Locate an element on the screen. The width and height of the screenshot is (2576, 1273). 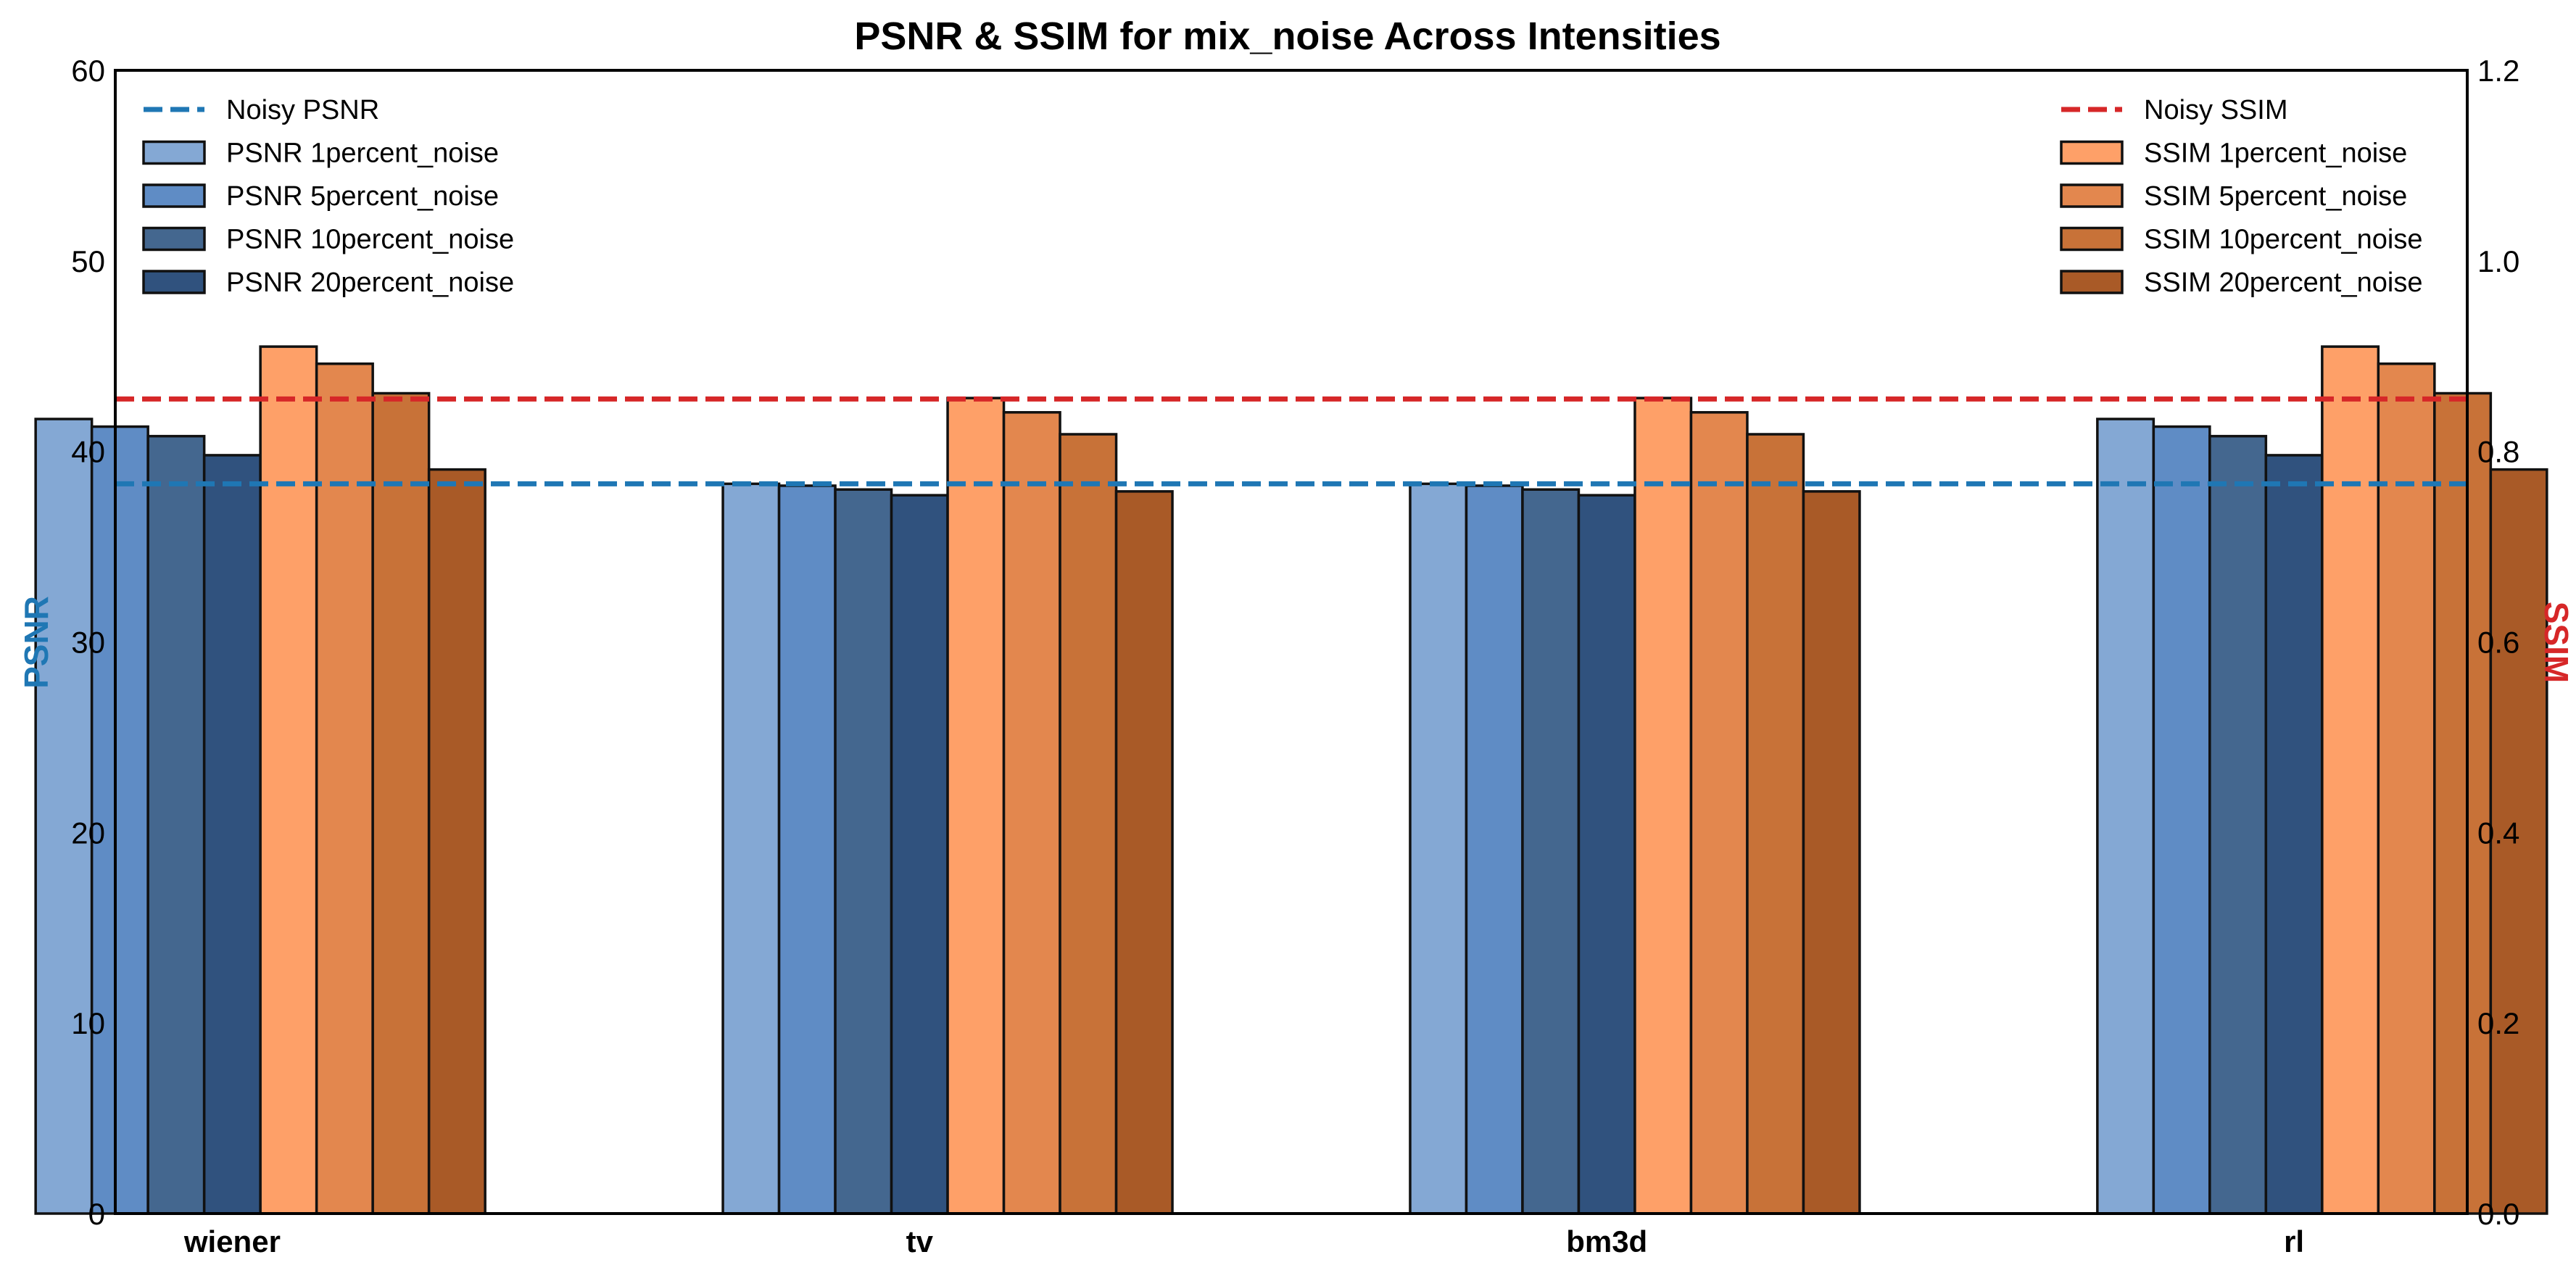
y-left-tick-label: 30 is located at coordinates (88, 643).